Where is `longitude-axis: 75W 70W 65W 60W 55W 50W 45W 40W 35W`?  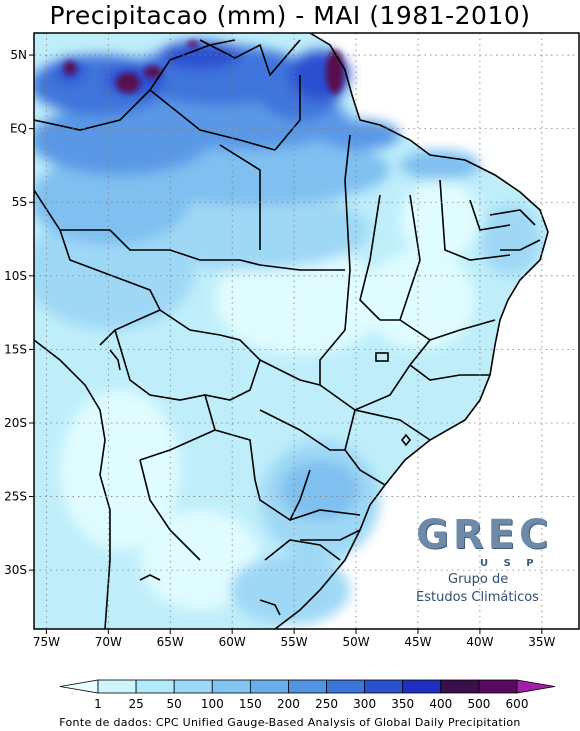
longitude-axis: 75W 70W 65W 60W 55W 50W 45W 40W 35W is located at coordinates (294, 639).